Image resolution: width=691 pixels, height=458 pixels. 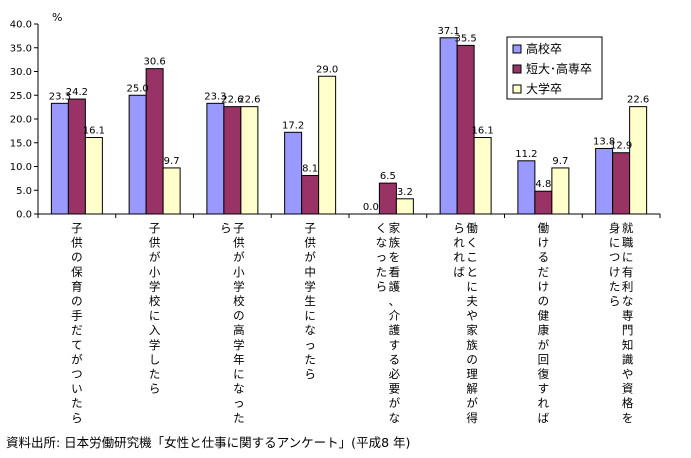 What do you see at coordinates (77, 389) in the screenshot?
I see `category-label-char: い` at bounding box center [77, 389].